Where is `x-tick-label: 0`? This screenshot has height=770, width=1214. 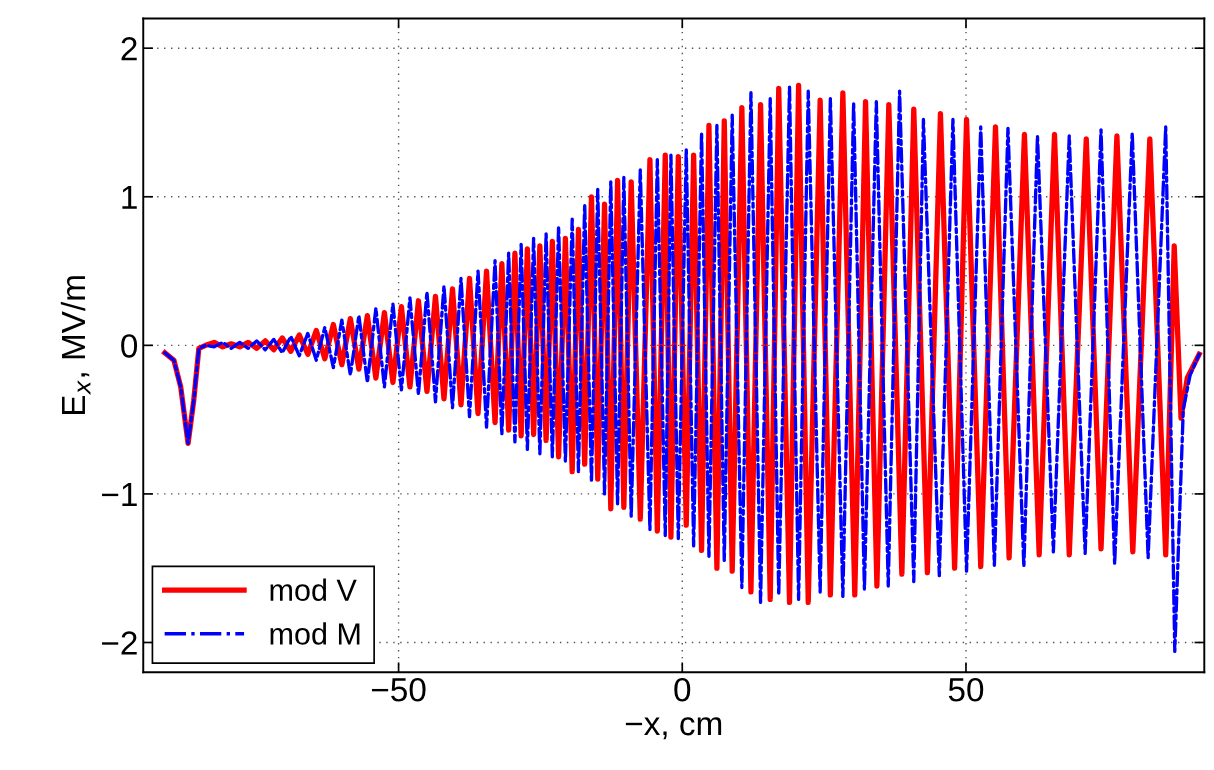 x-tick-label: 0 is located at coordinates (682, 689).